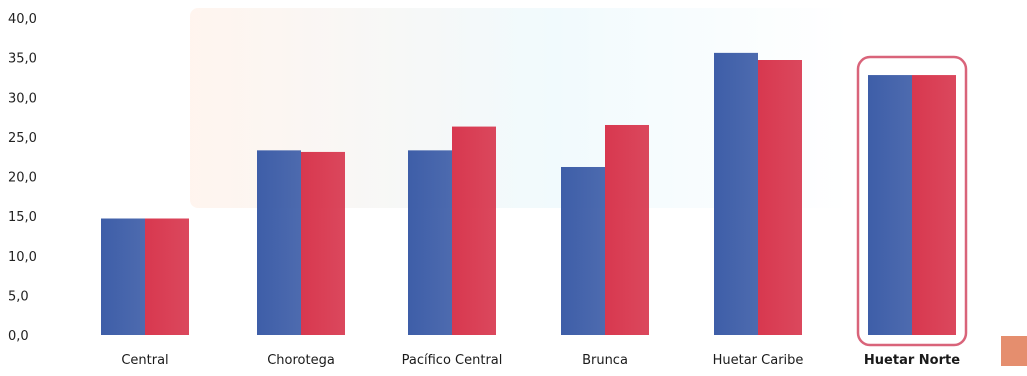  What do you see at coordinates (22, 138) in the screenshot?
I see `y-tick-label: 25,0` at bounding box center [22, 138].